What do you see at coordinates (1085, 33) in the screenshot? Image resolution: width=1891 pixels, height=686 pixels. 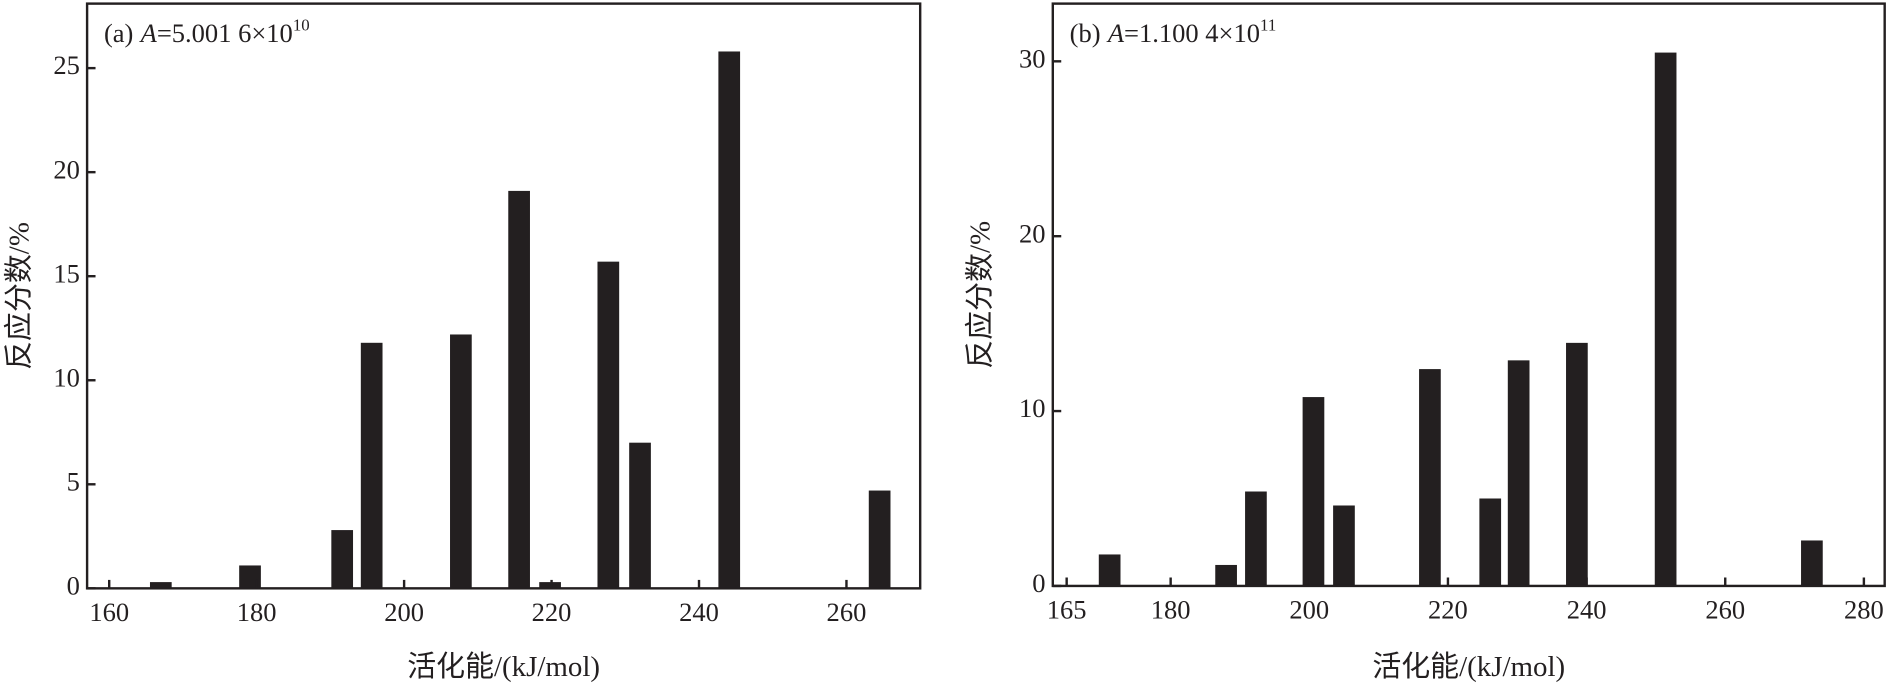 I see `title-label: (b)` at bounding box center [1085, 33].